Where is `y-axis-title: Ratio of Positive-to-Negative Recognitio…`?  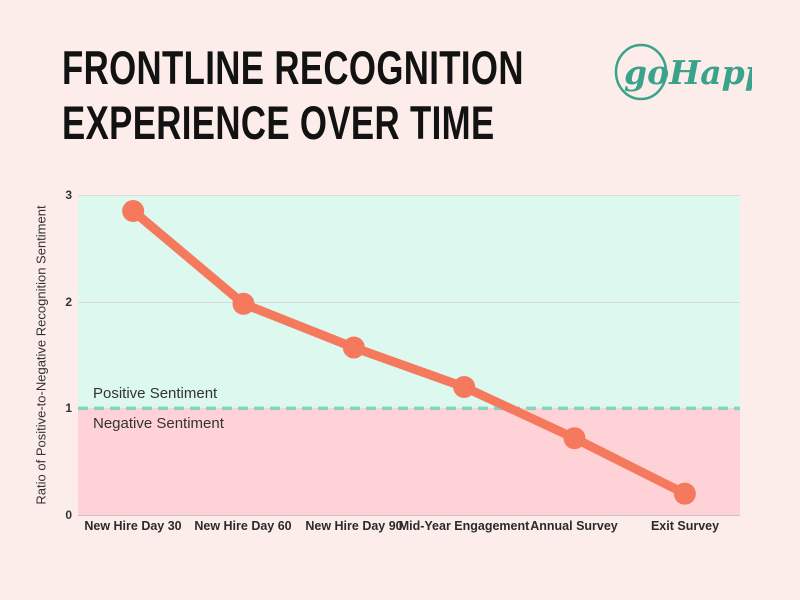
y-axis-title: Ratio of Positive-to-Negative Recognitio… is located at coordinates (41, 355).